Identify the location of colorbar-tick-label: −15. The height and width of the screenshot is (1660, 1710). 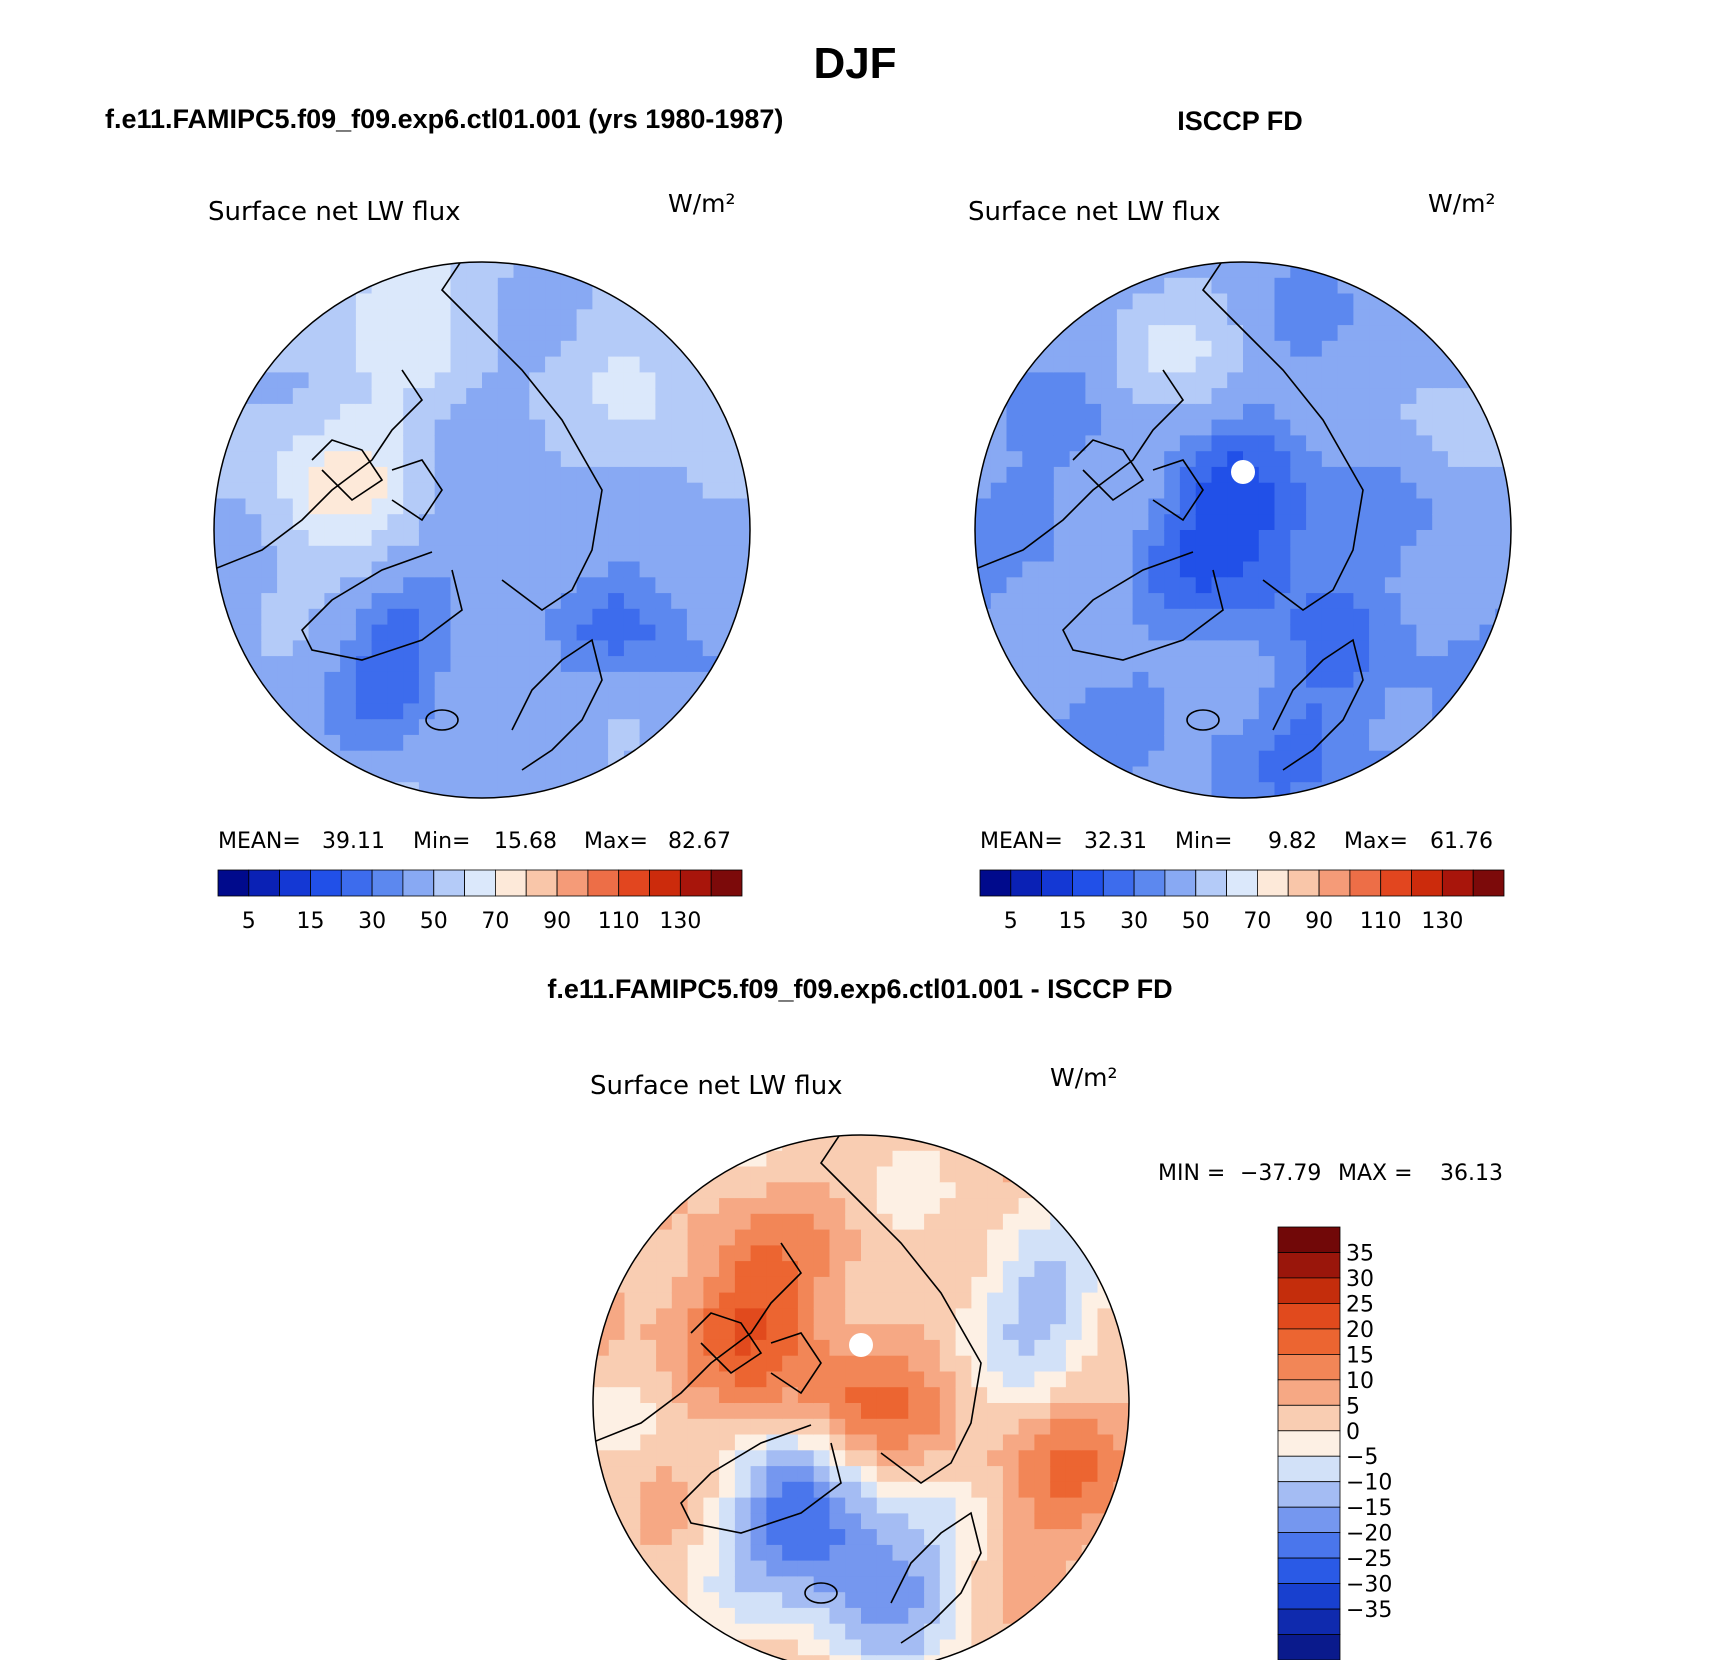
(1369, 1508).